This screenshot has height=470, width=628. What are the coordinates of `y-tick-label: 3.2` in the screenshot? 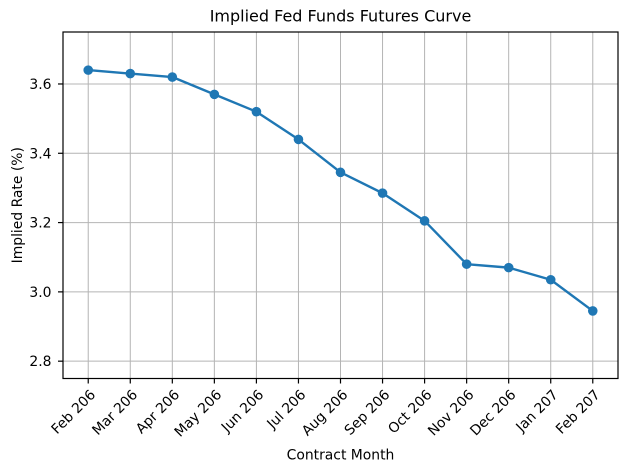 It's located at (40, 224).